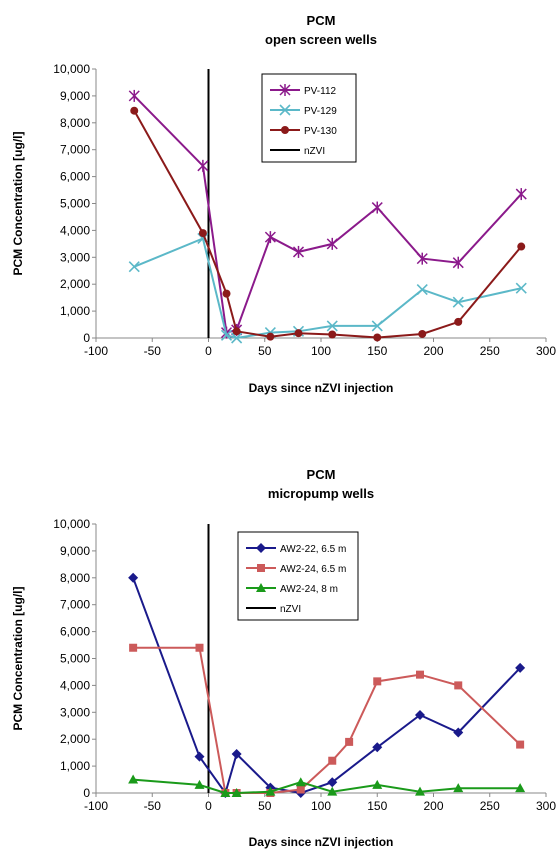  What do you see at coordinates (321, 388) in the screenshot?
I see `open-screen-x-axis-title: Days since nZVI injection` at bounding box center [321, 388].